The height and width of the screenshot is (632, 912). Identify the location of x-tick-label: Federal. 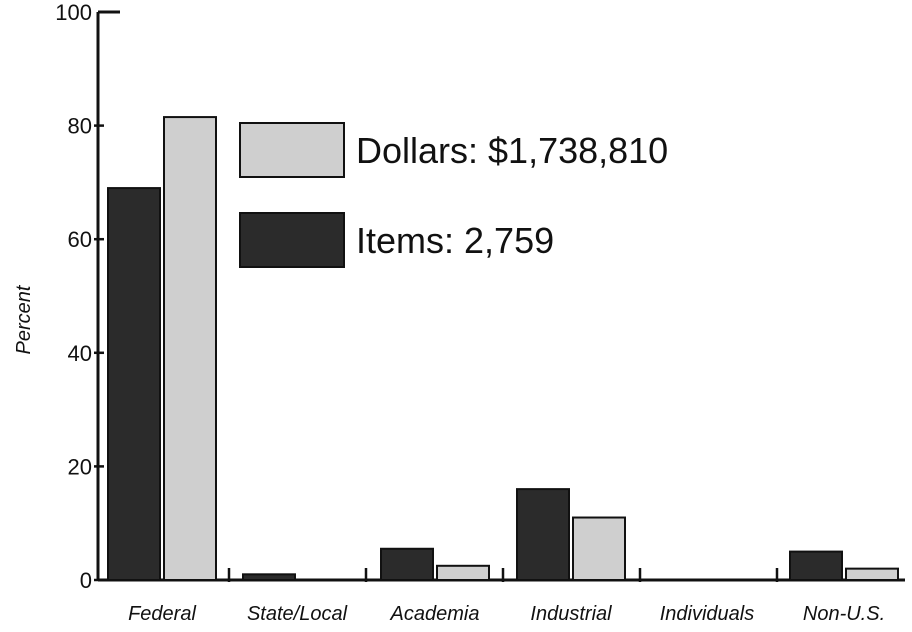
(162, 614).